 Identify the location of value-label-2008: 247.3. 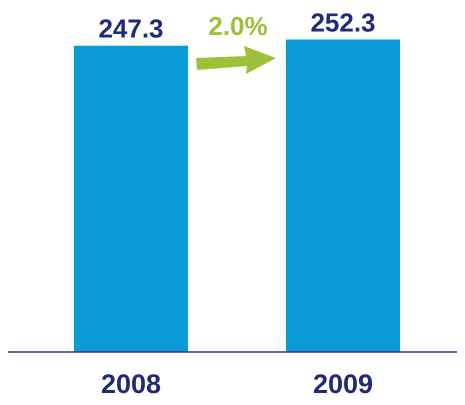
(130, 29).